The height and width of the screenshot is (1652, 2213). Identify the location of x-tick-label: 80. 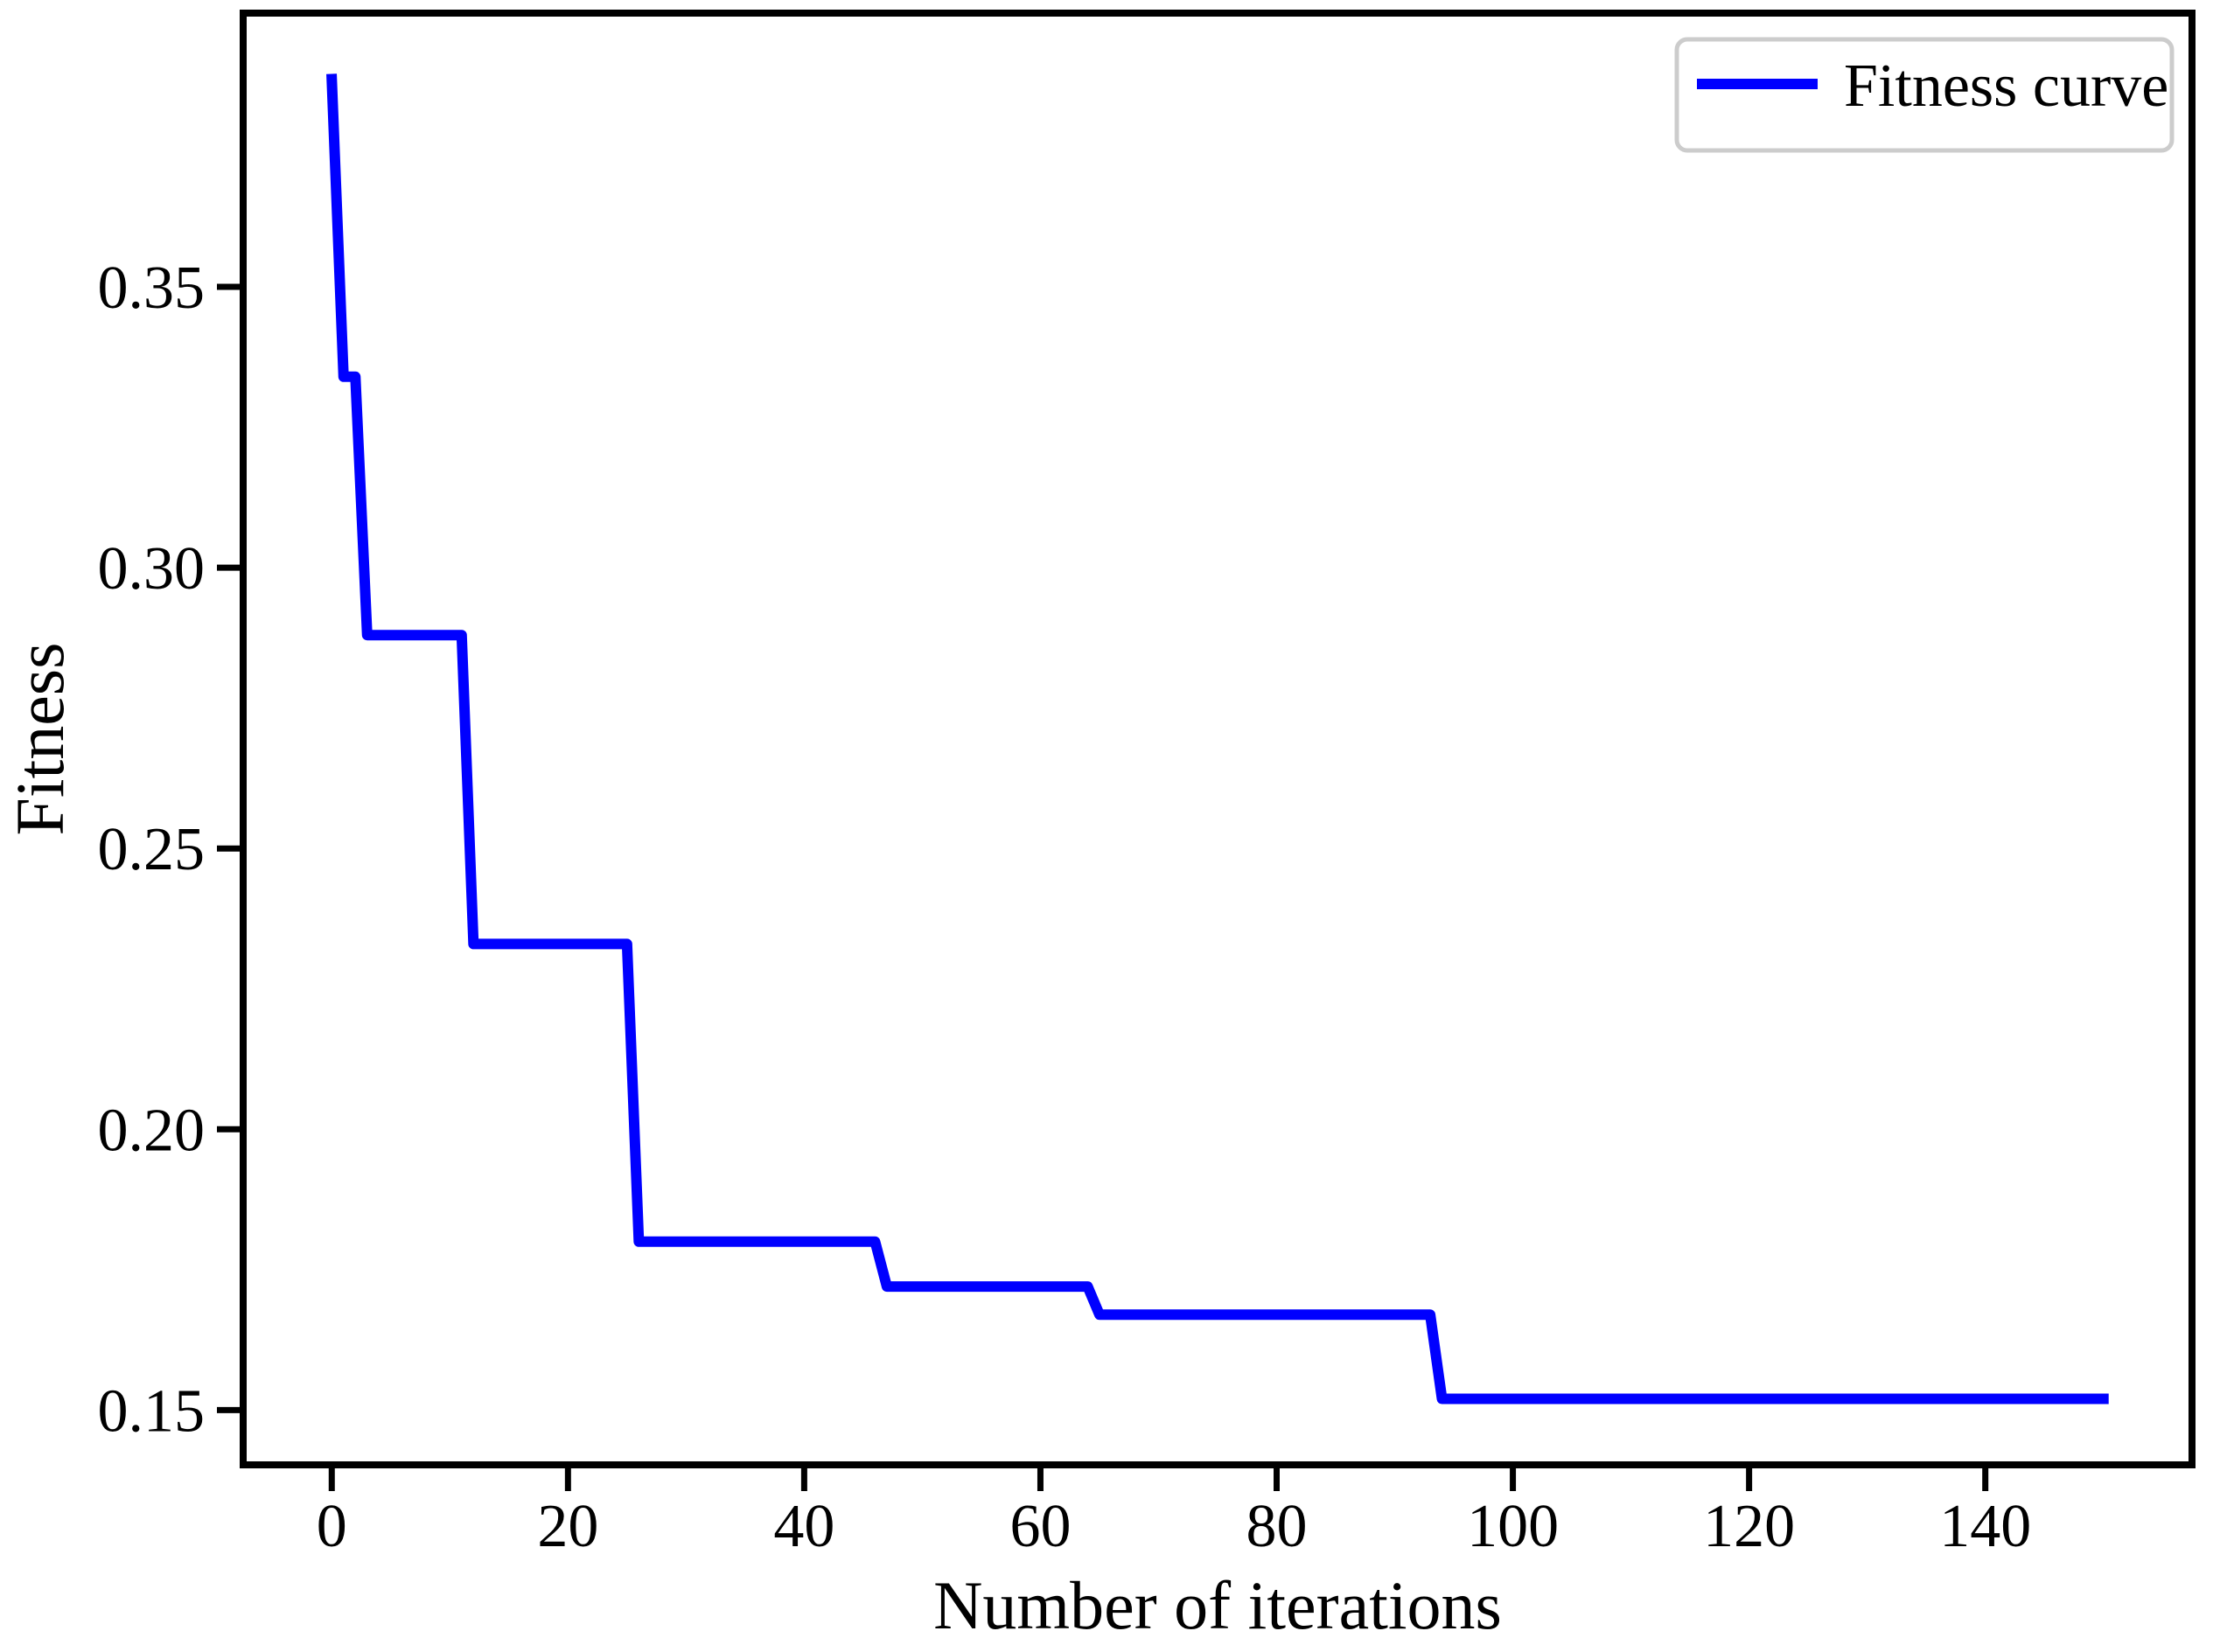
(1277, 1526).